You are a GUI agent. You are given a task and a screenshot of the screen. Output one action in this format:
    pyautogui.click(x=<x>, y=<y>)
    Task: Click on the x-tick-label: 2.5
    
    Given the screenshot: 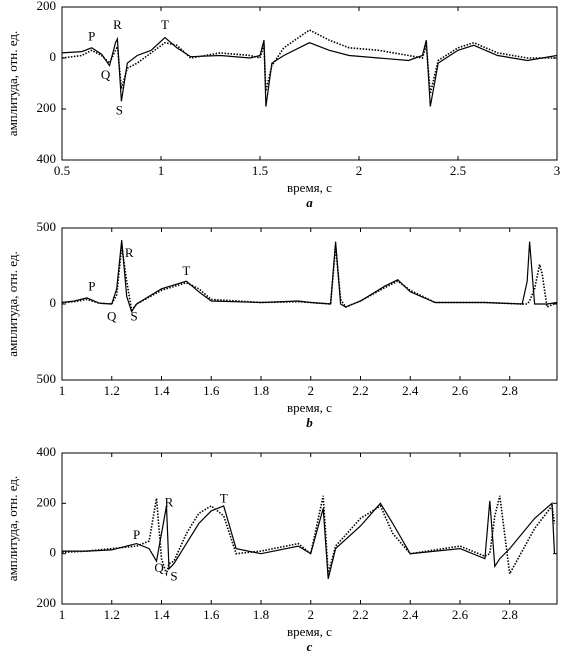 What is the action you would take?
    pyautogui.click(x=458, y=170)
    